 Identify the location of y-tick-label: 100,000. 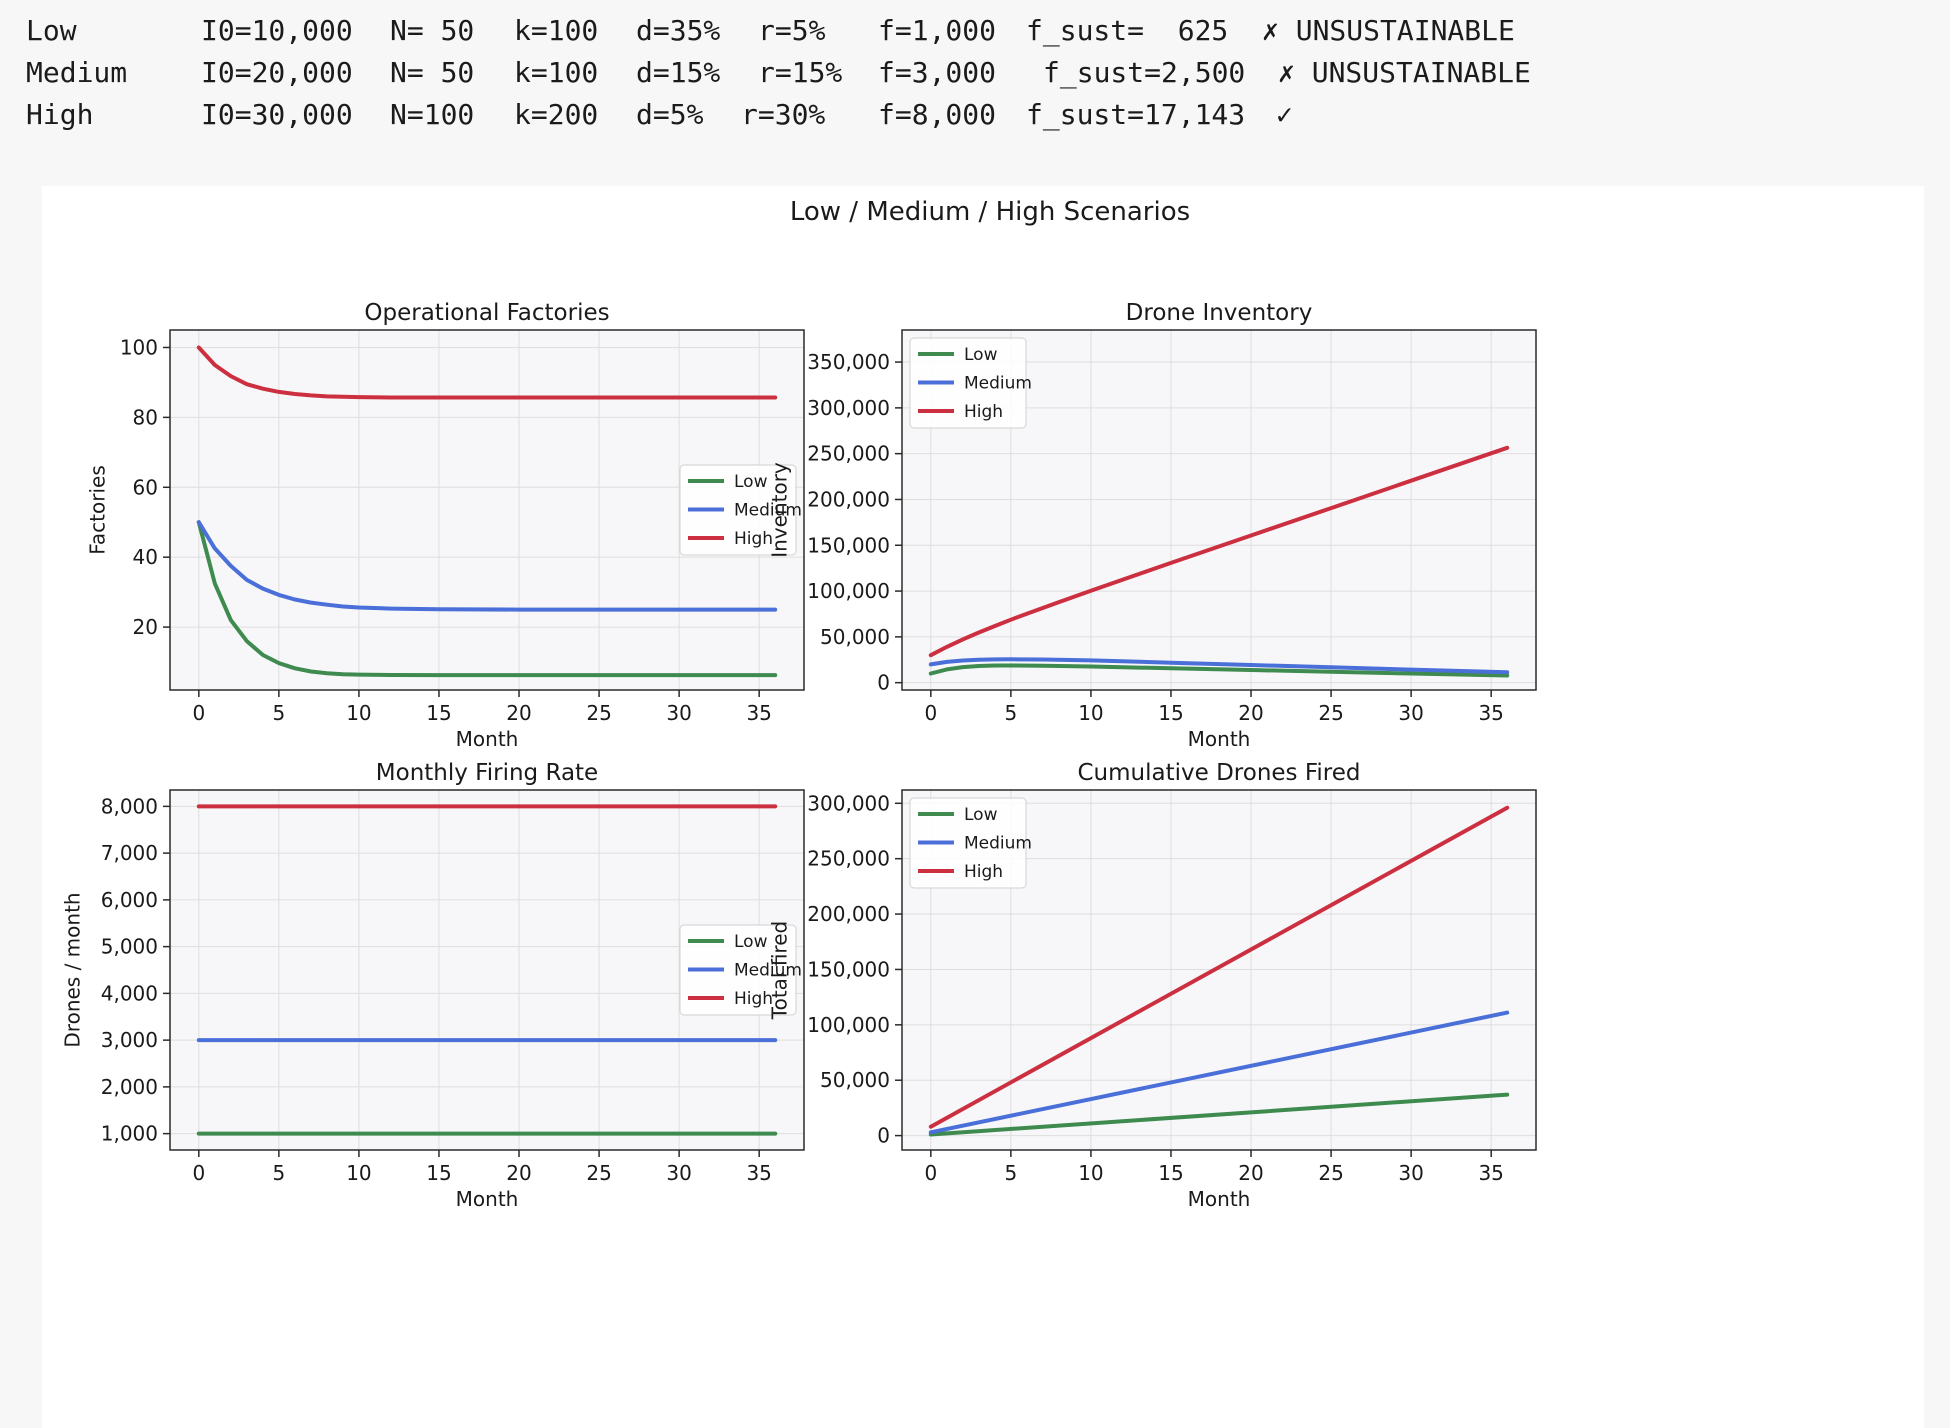
(848, 1025).